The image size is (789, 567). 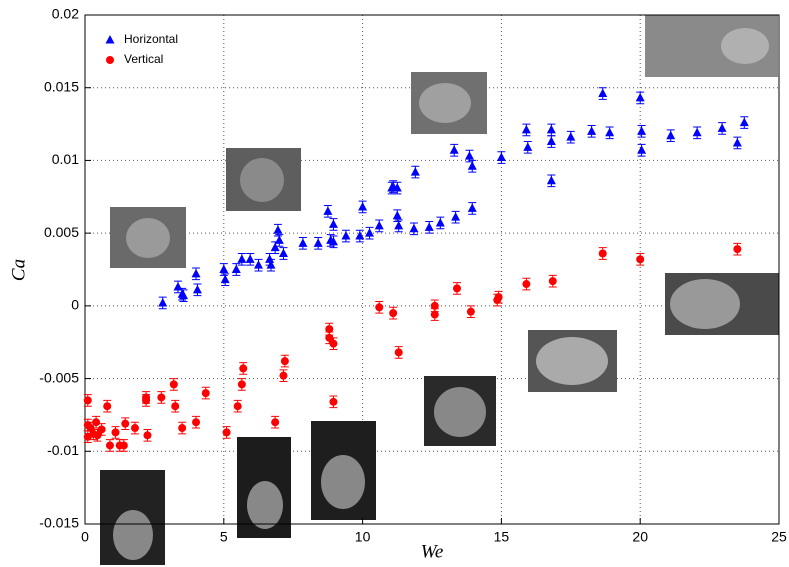 I want to click on legend-marker, so click(x=110, y=60).